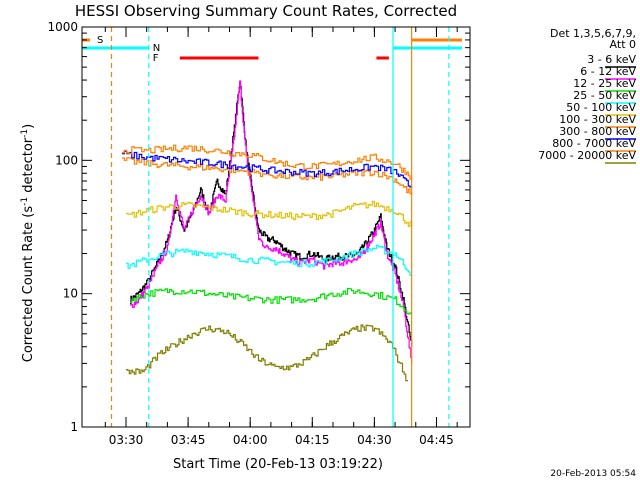  What do you see at coordinates (70, 294) in the screenshot?
I see `y-tick-label-2: 10` at bounding box center [70, 294].